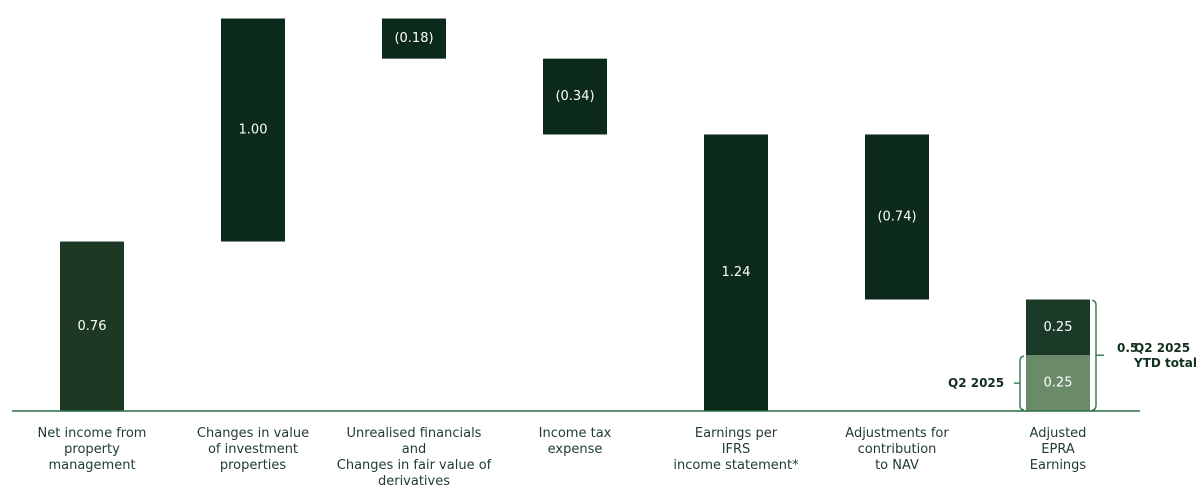 The width and height of the screenshot is (1202, 496). I want to click on stack-segment-q2, so click(1058, 383).